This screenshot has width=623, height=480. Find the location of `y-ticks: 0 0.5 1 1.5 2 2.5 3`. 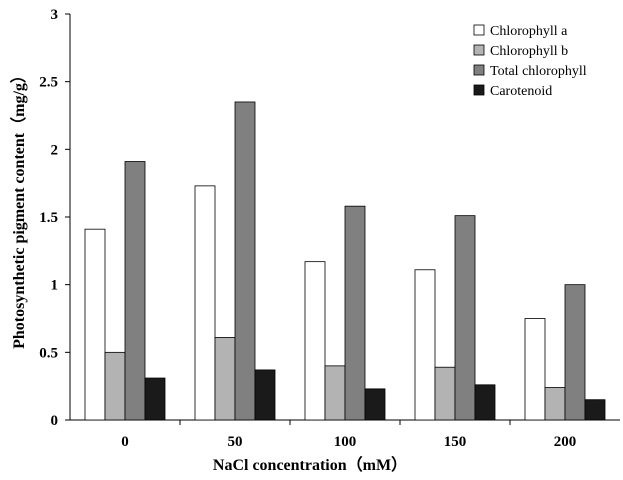

y-ticks: 0 0.5 1 1.5 2 2.5 3 is located at coordinates (54, 218).